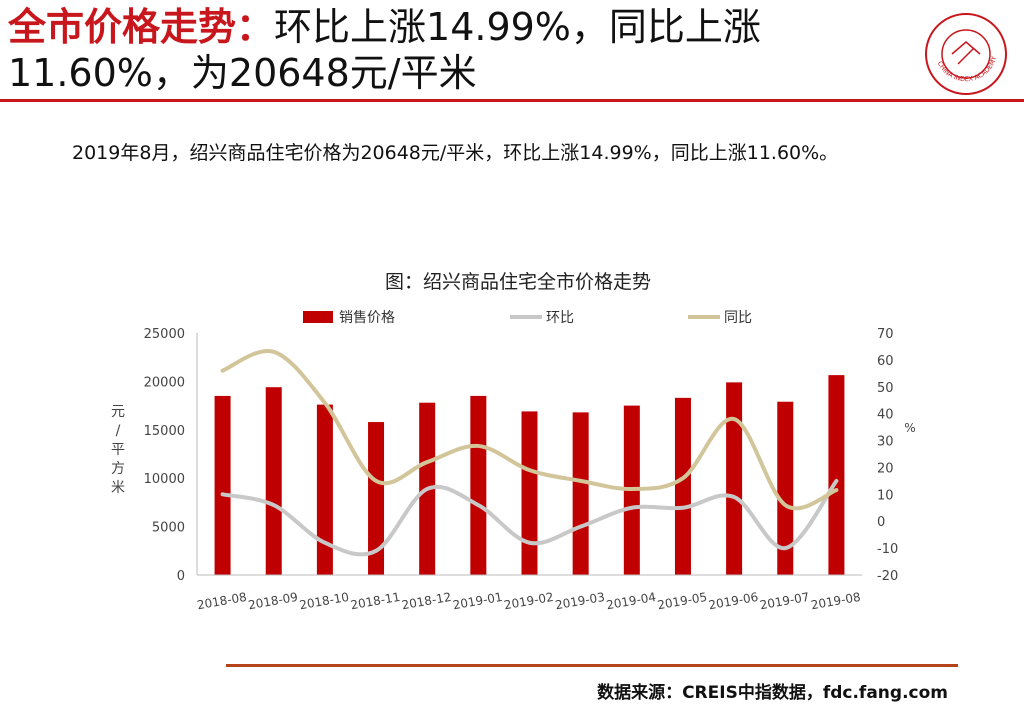 The height and width of the screenshot is (709, 1024). I want to click on y-tick-label-right: 20, so click(885, 468).